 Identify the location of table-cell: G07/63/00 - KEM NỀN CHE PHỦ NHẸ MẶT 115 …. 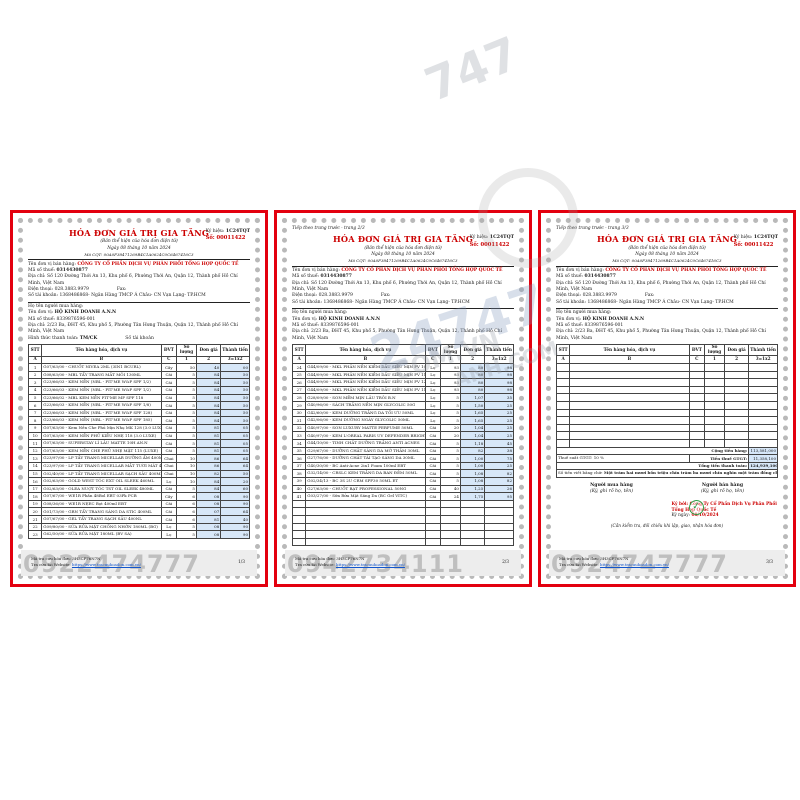
(101, 451).